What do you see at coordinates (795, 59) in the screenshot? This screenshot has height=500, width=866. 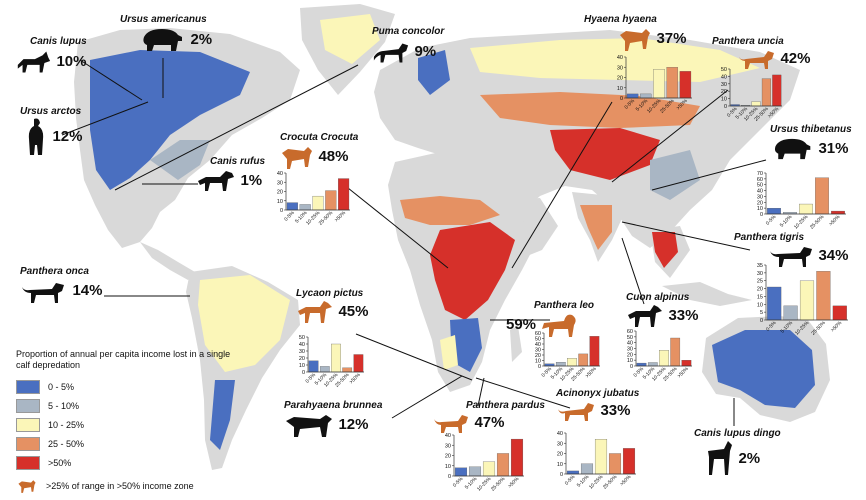 I see `species-pct: 42%` at bounding box center [795, 59].